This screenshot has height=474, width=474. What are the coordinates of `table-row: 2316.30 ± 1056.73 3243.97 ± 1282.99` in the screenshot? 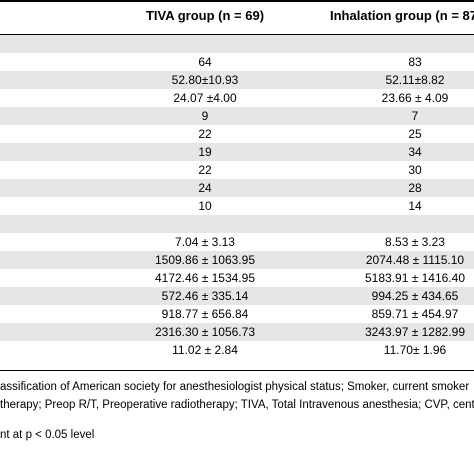 It's located at (237, 332).